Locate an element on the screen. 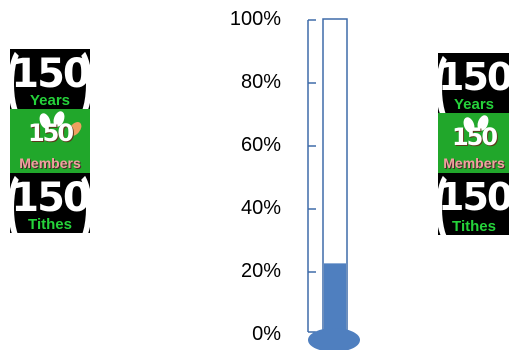  anniversary-logo-right: 150 Years 150 Members 150 Tithes is located at coordinates (473, 144).